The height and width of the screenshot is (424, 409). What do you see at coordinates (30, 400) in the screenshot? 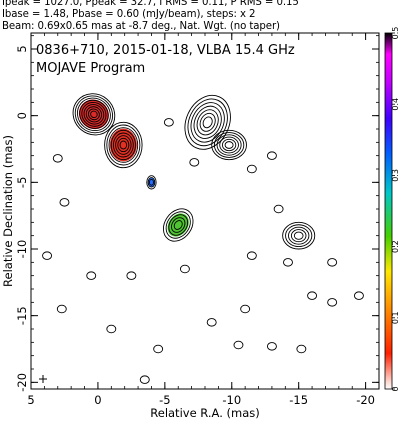
I see `x-tick-label: 5` at bounding box center [30, 400].